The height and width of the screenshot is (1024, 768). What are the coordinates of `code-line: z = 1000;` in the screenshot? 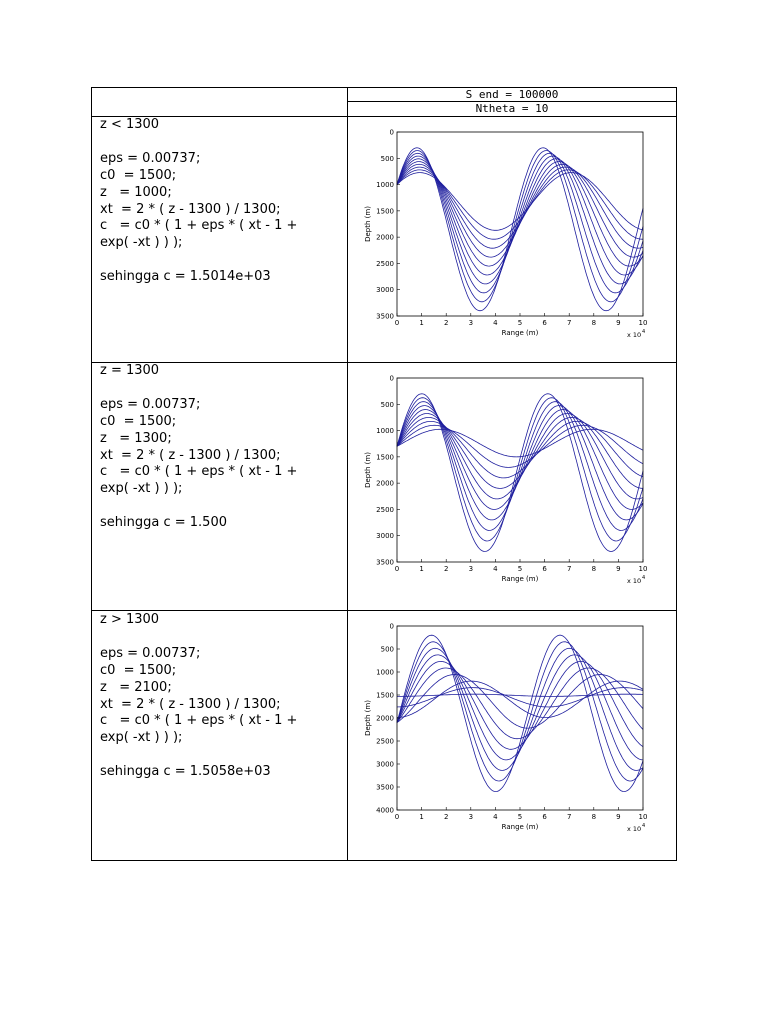 It's located at (136, 192).